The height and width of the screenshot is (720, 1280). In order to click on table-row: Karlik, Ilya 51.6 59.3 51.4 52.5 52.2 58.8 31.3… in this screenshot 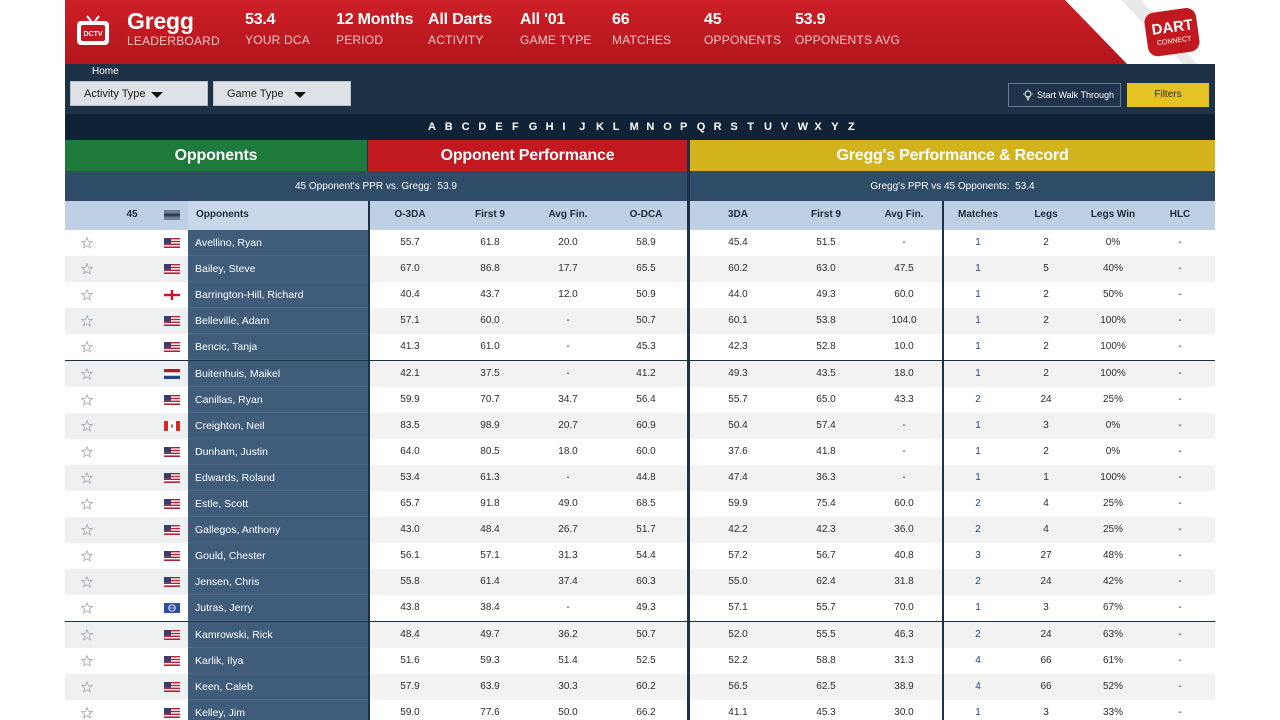, I will do `click(640, 660)`.